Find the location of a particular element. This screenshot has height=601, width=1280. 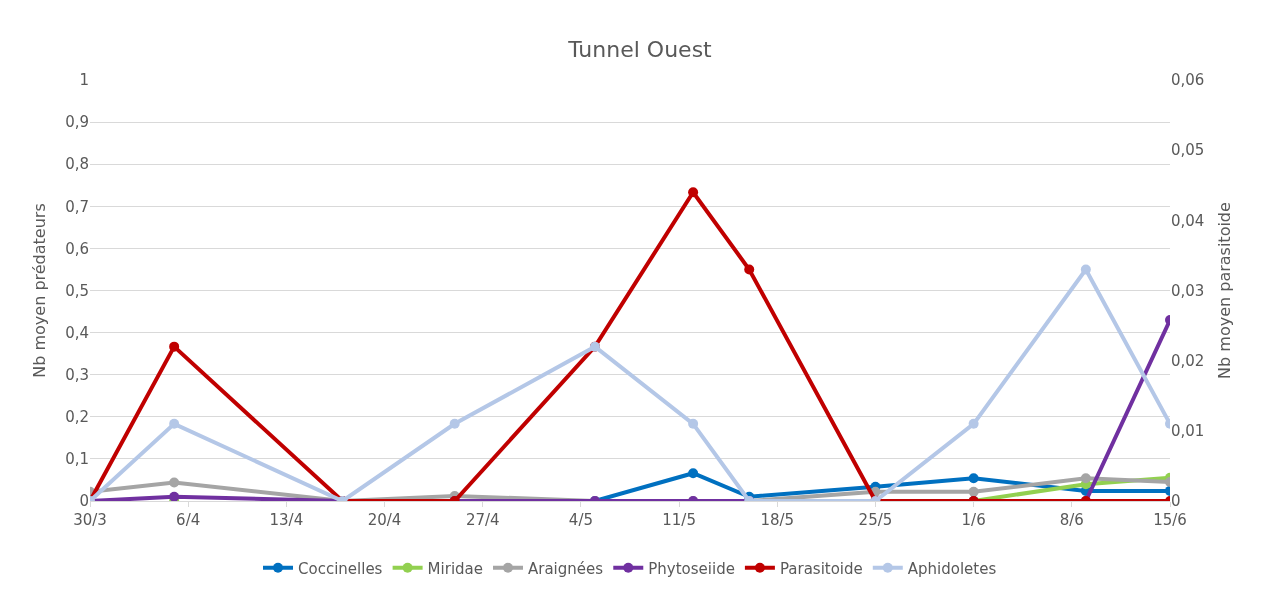

legend-label: Coccinelles is located at coordinates (340, 568).